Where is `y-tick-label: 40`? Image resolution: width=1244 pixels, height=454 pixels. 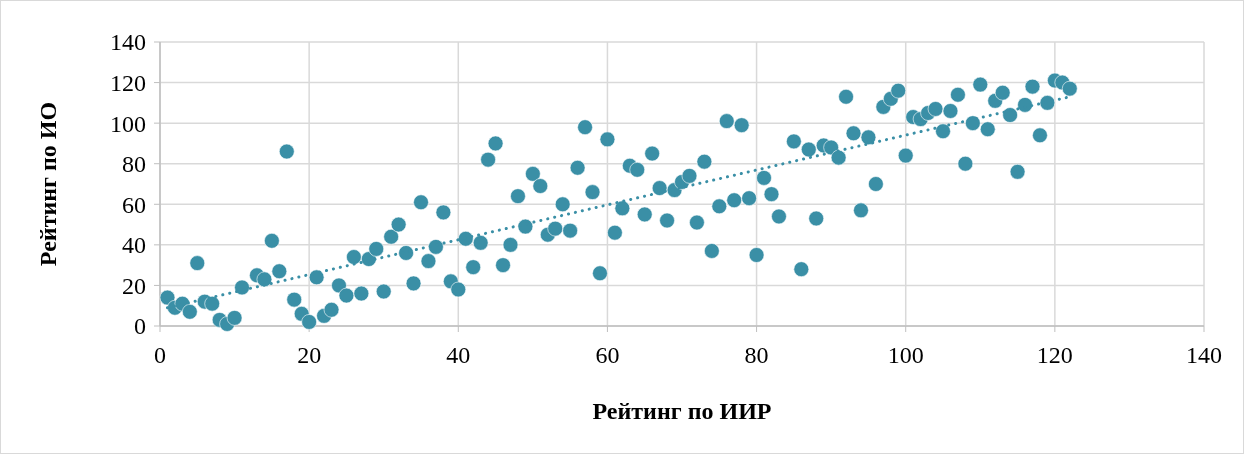
y-tick-label: 40 is located at coordinates (134, 245).